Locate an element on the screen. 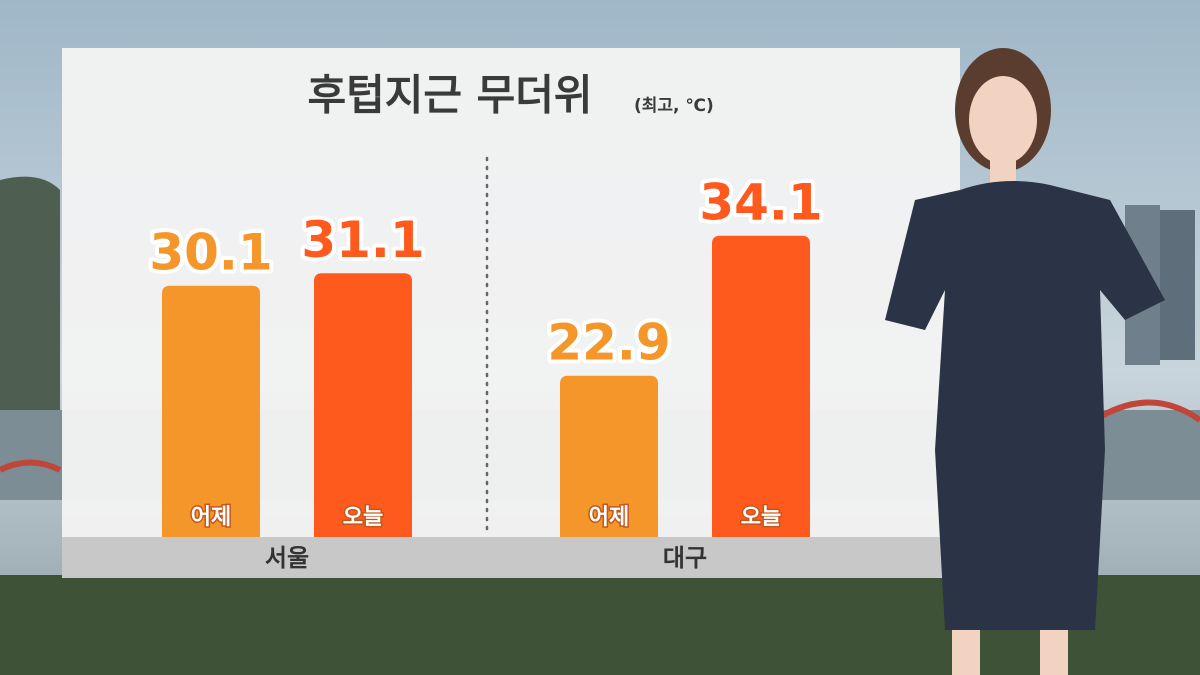 The height and width of the screenshot is (675, 1200). value-label: 22.9 is located at coordinates (608, 342).